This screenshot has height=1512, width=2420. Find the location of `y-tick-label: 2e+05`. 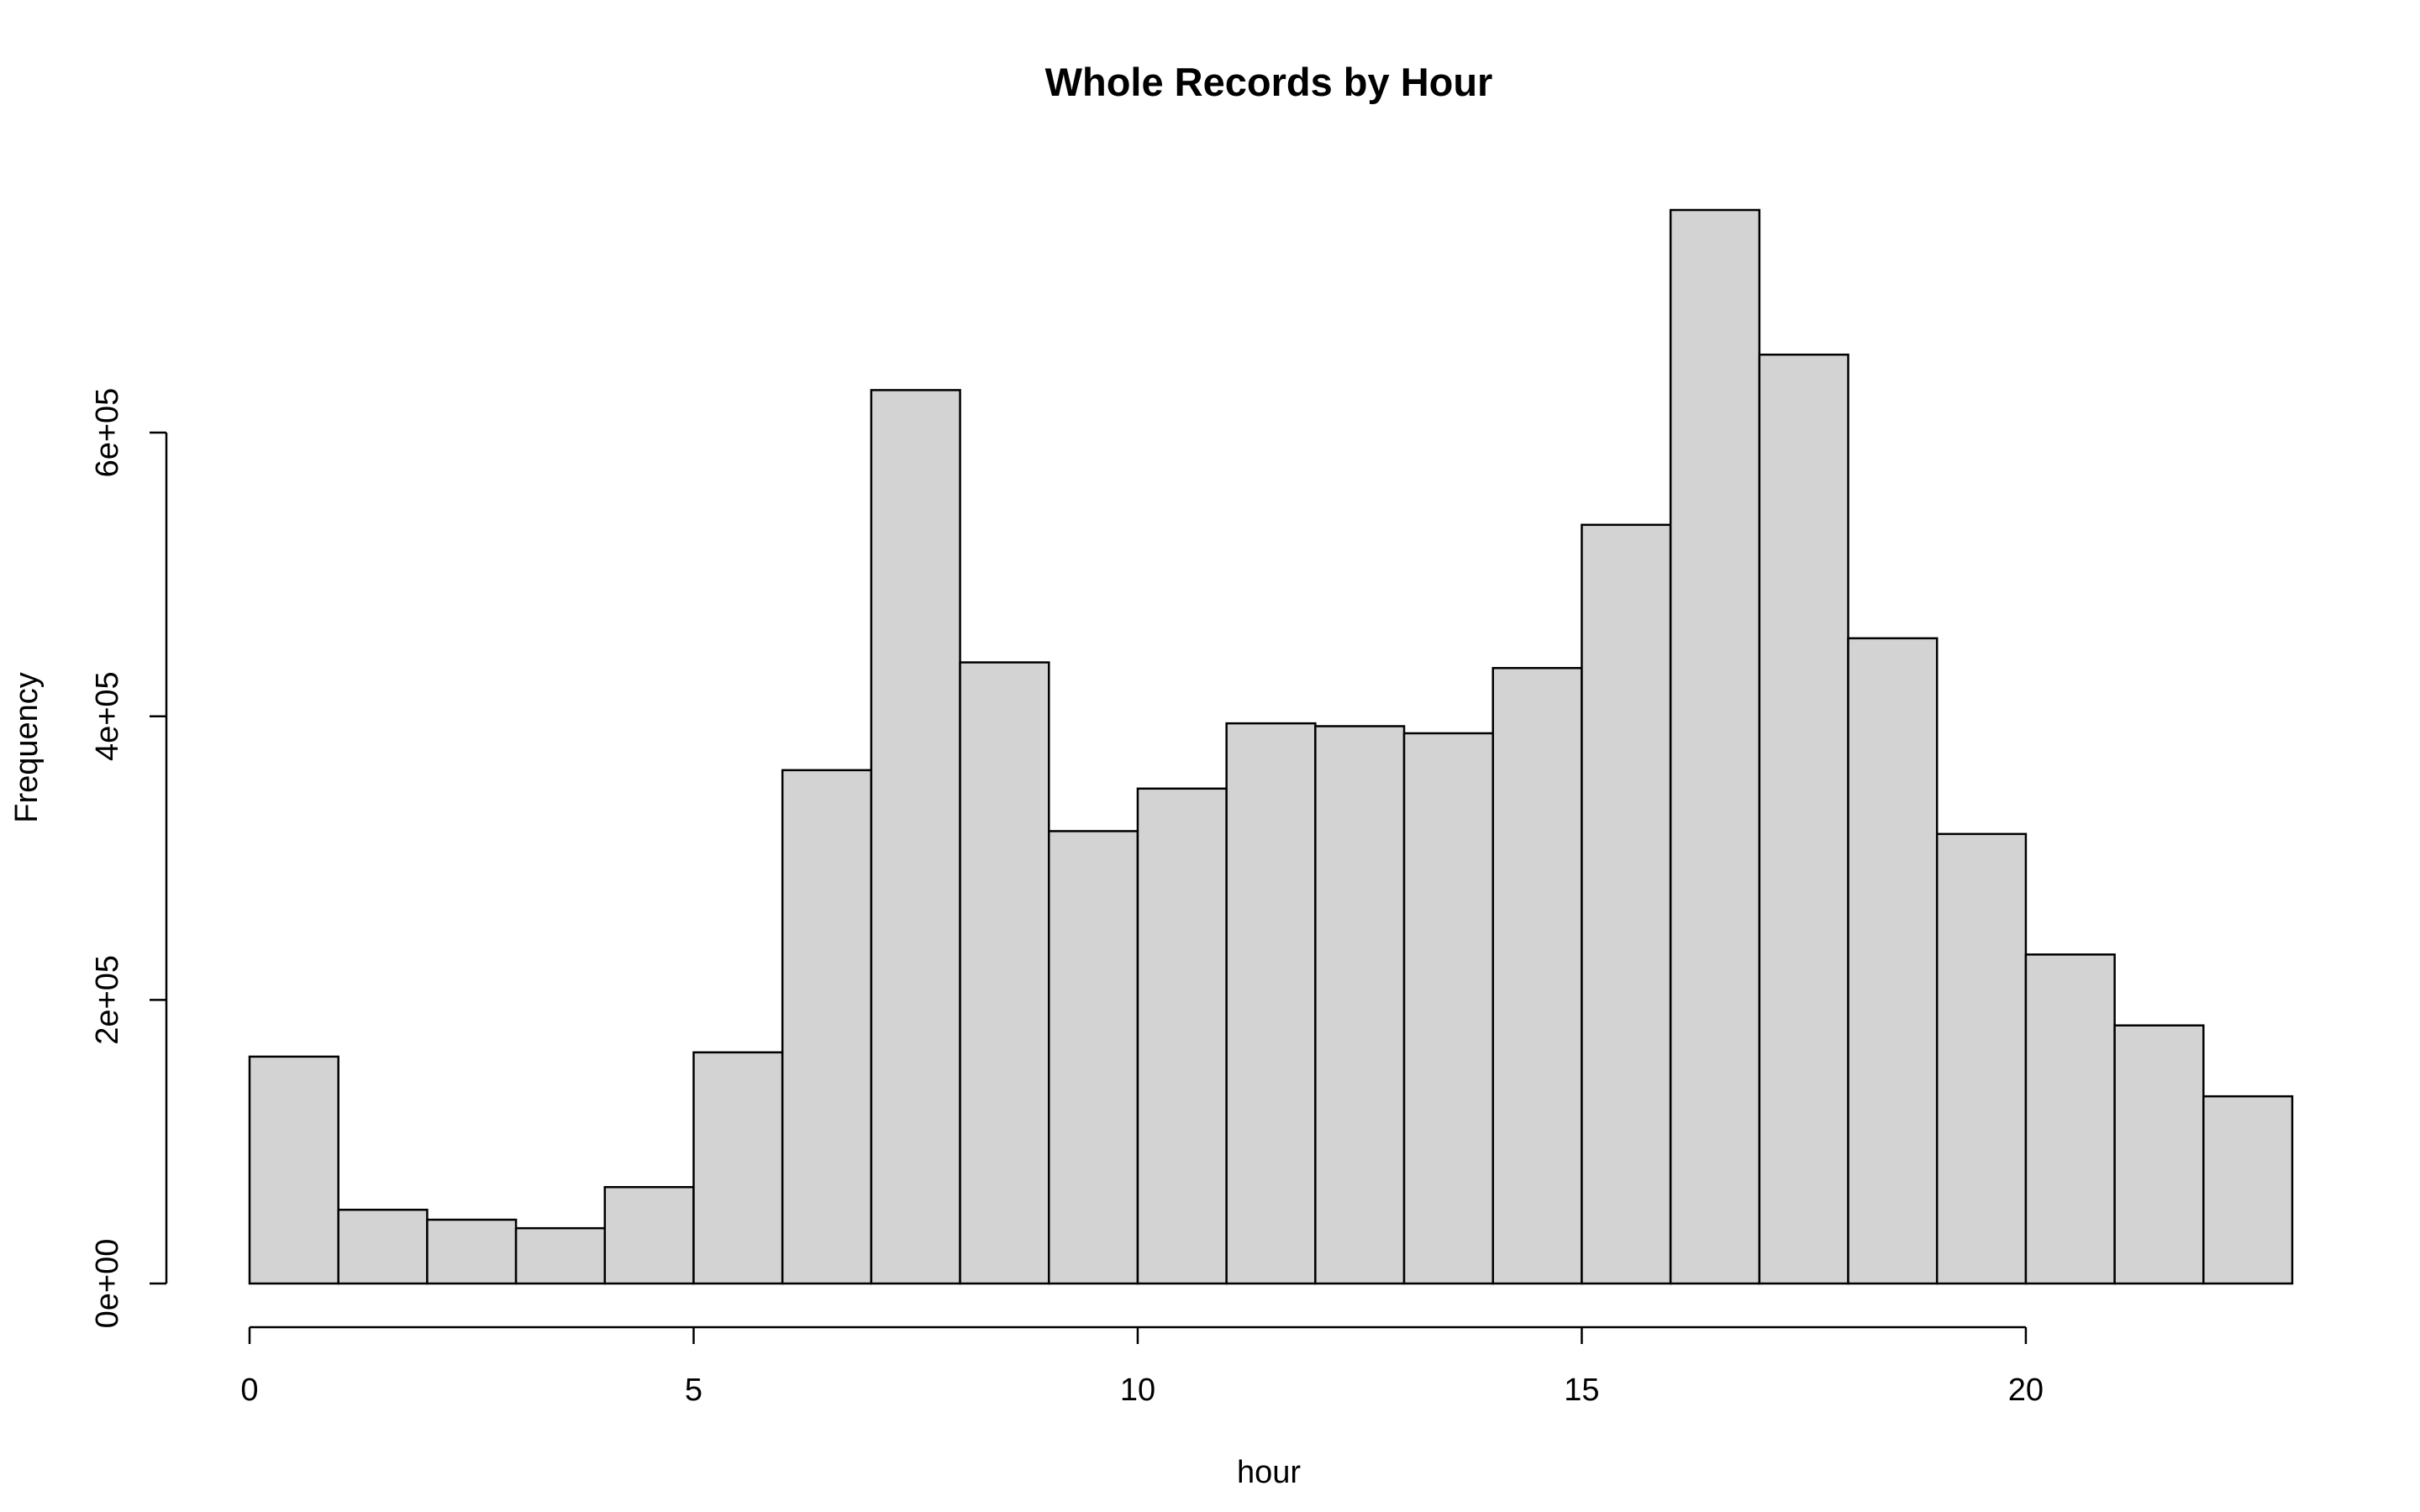

y-tick-label: 2e+05 is located at coordinates (107, 1000).